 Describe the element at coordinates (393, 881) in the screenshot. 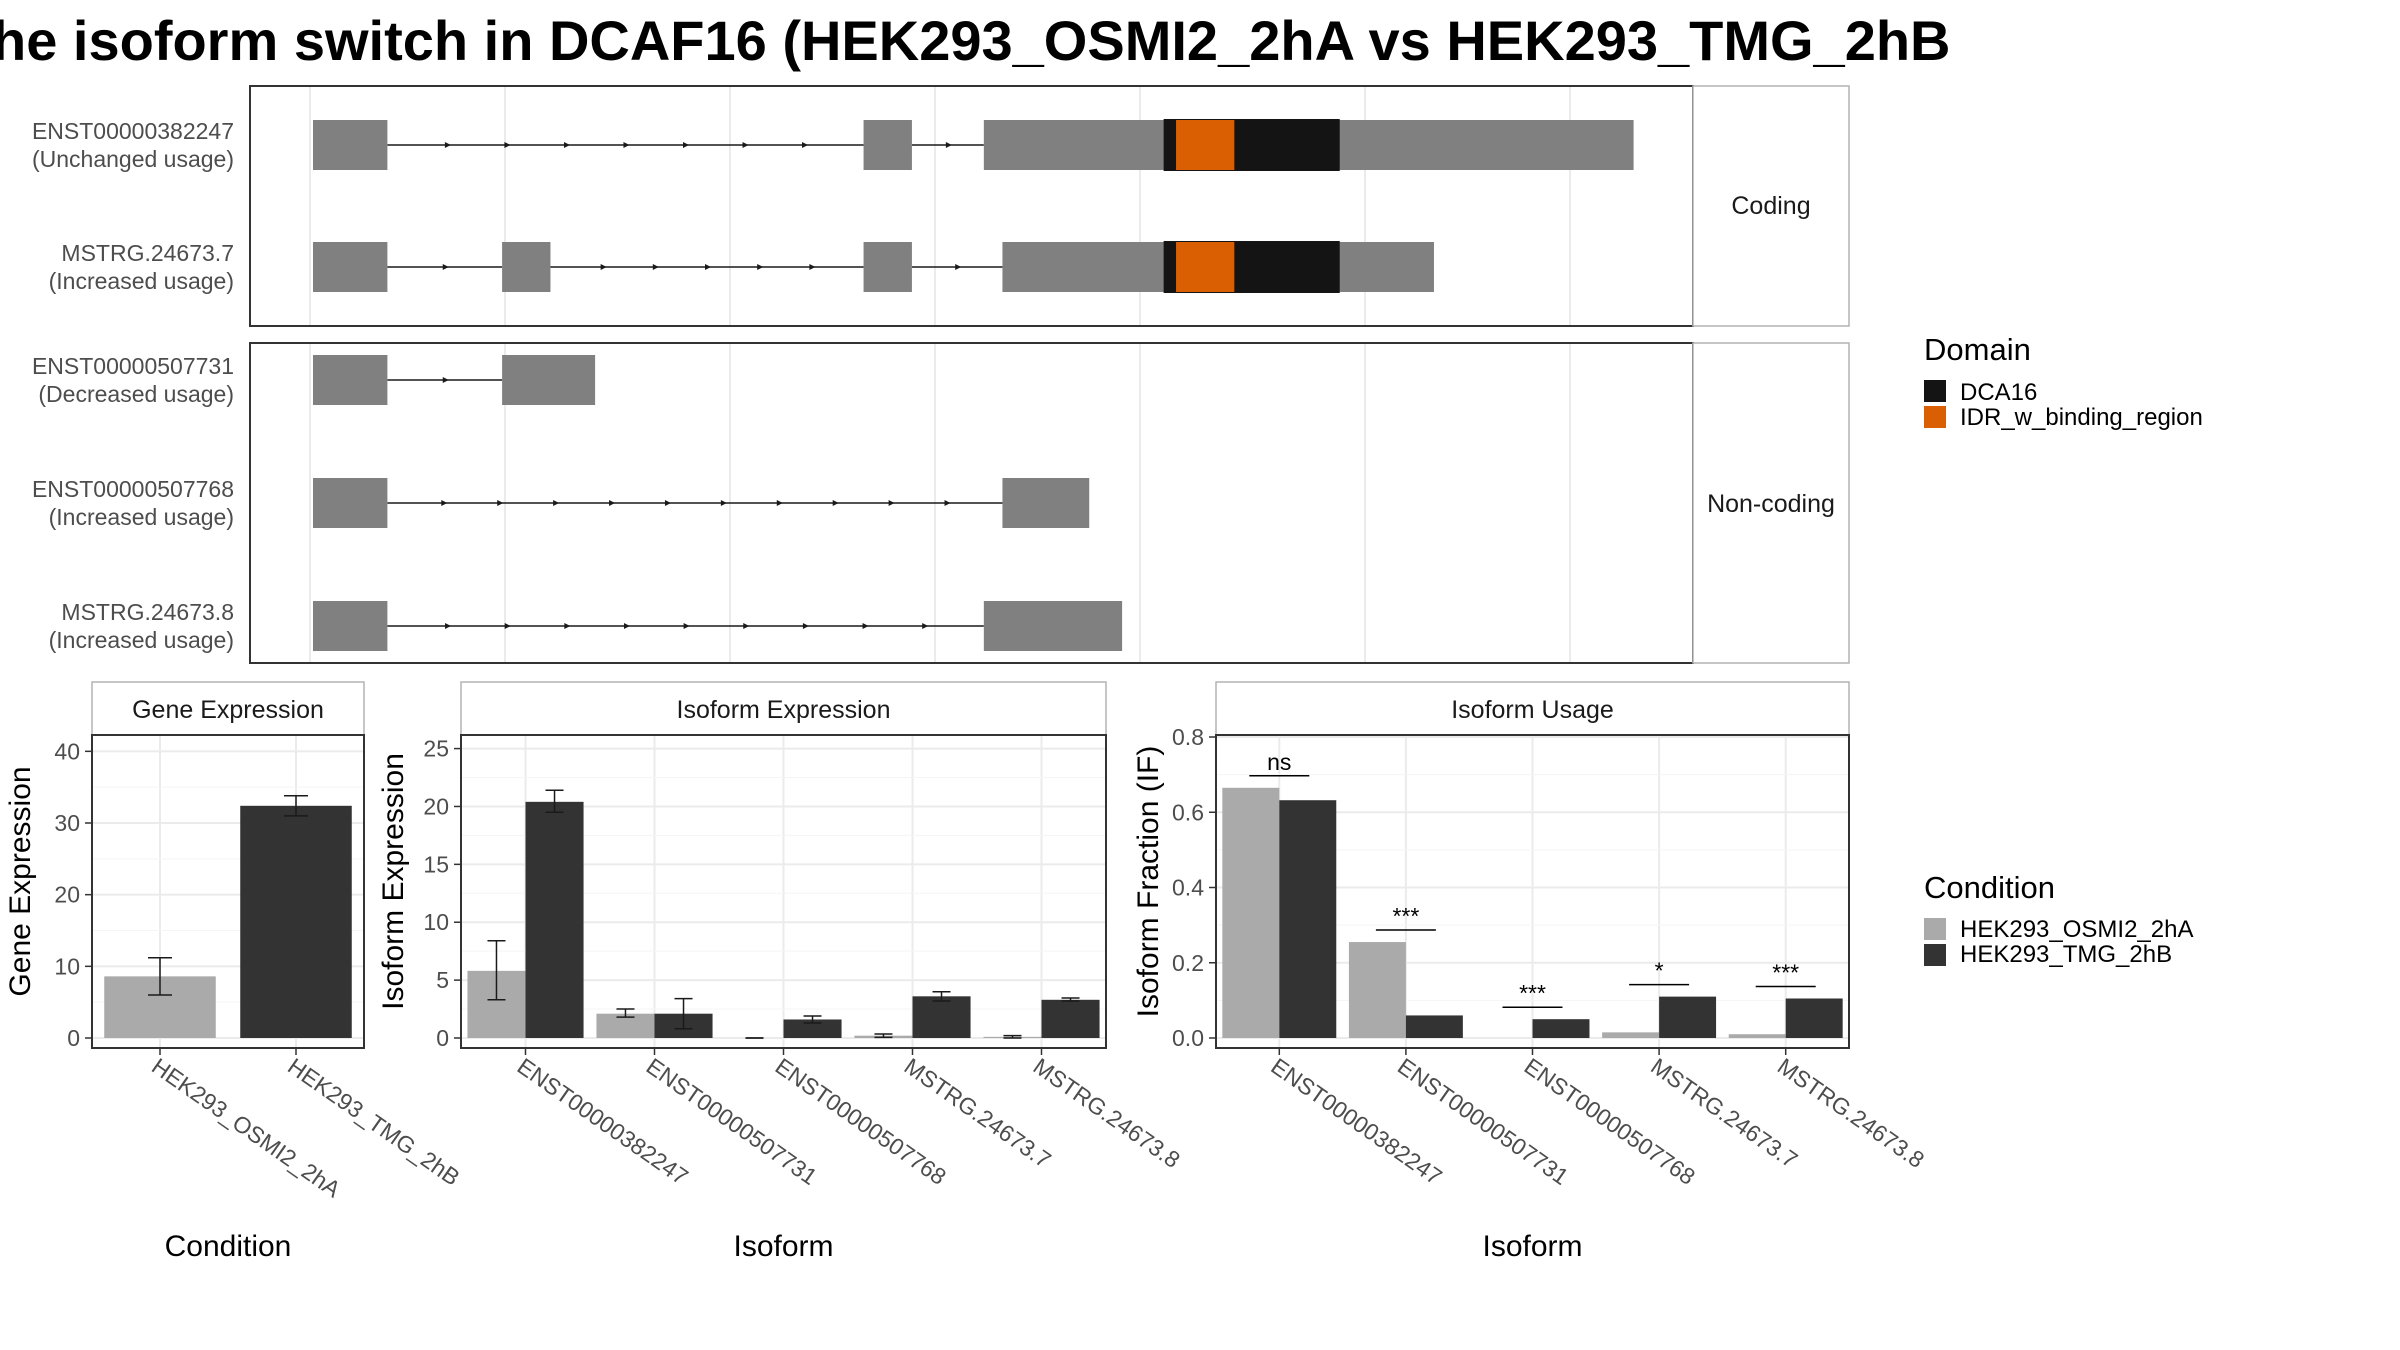

I see `y-axis-title: Isoform Expression` at that location.